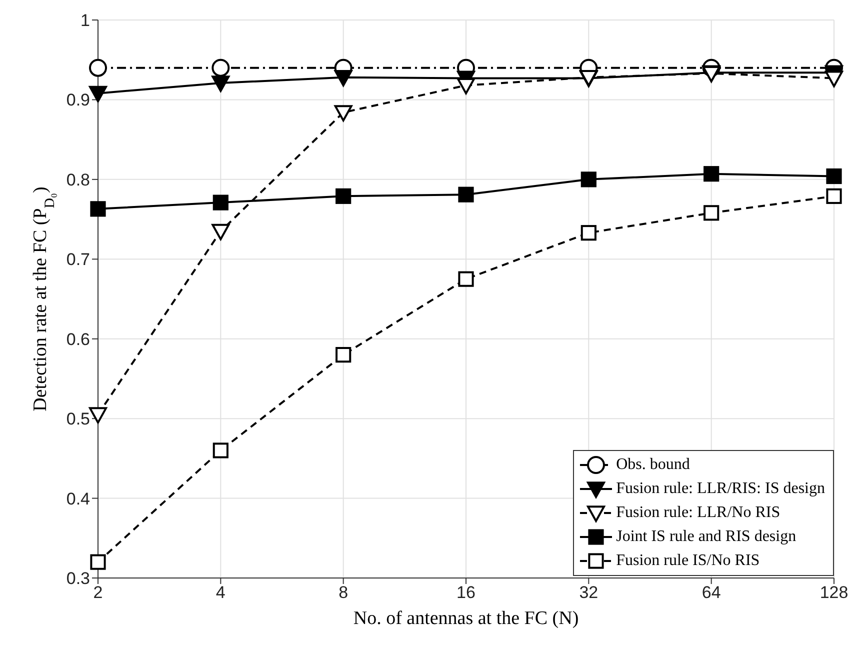 This screenshot has width=864, height=656. I want to click on y-tick-label: 0.9, so click(78, 100).